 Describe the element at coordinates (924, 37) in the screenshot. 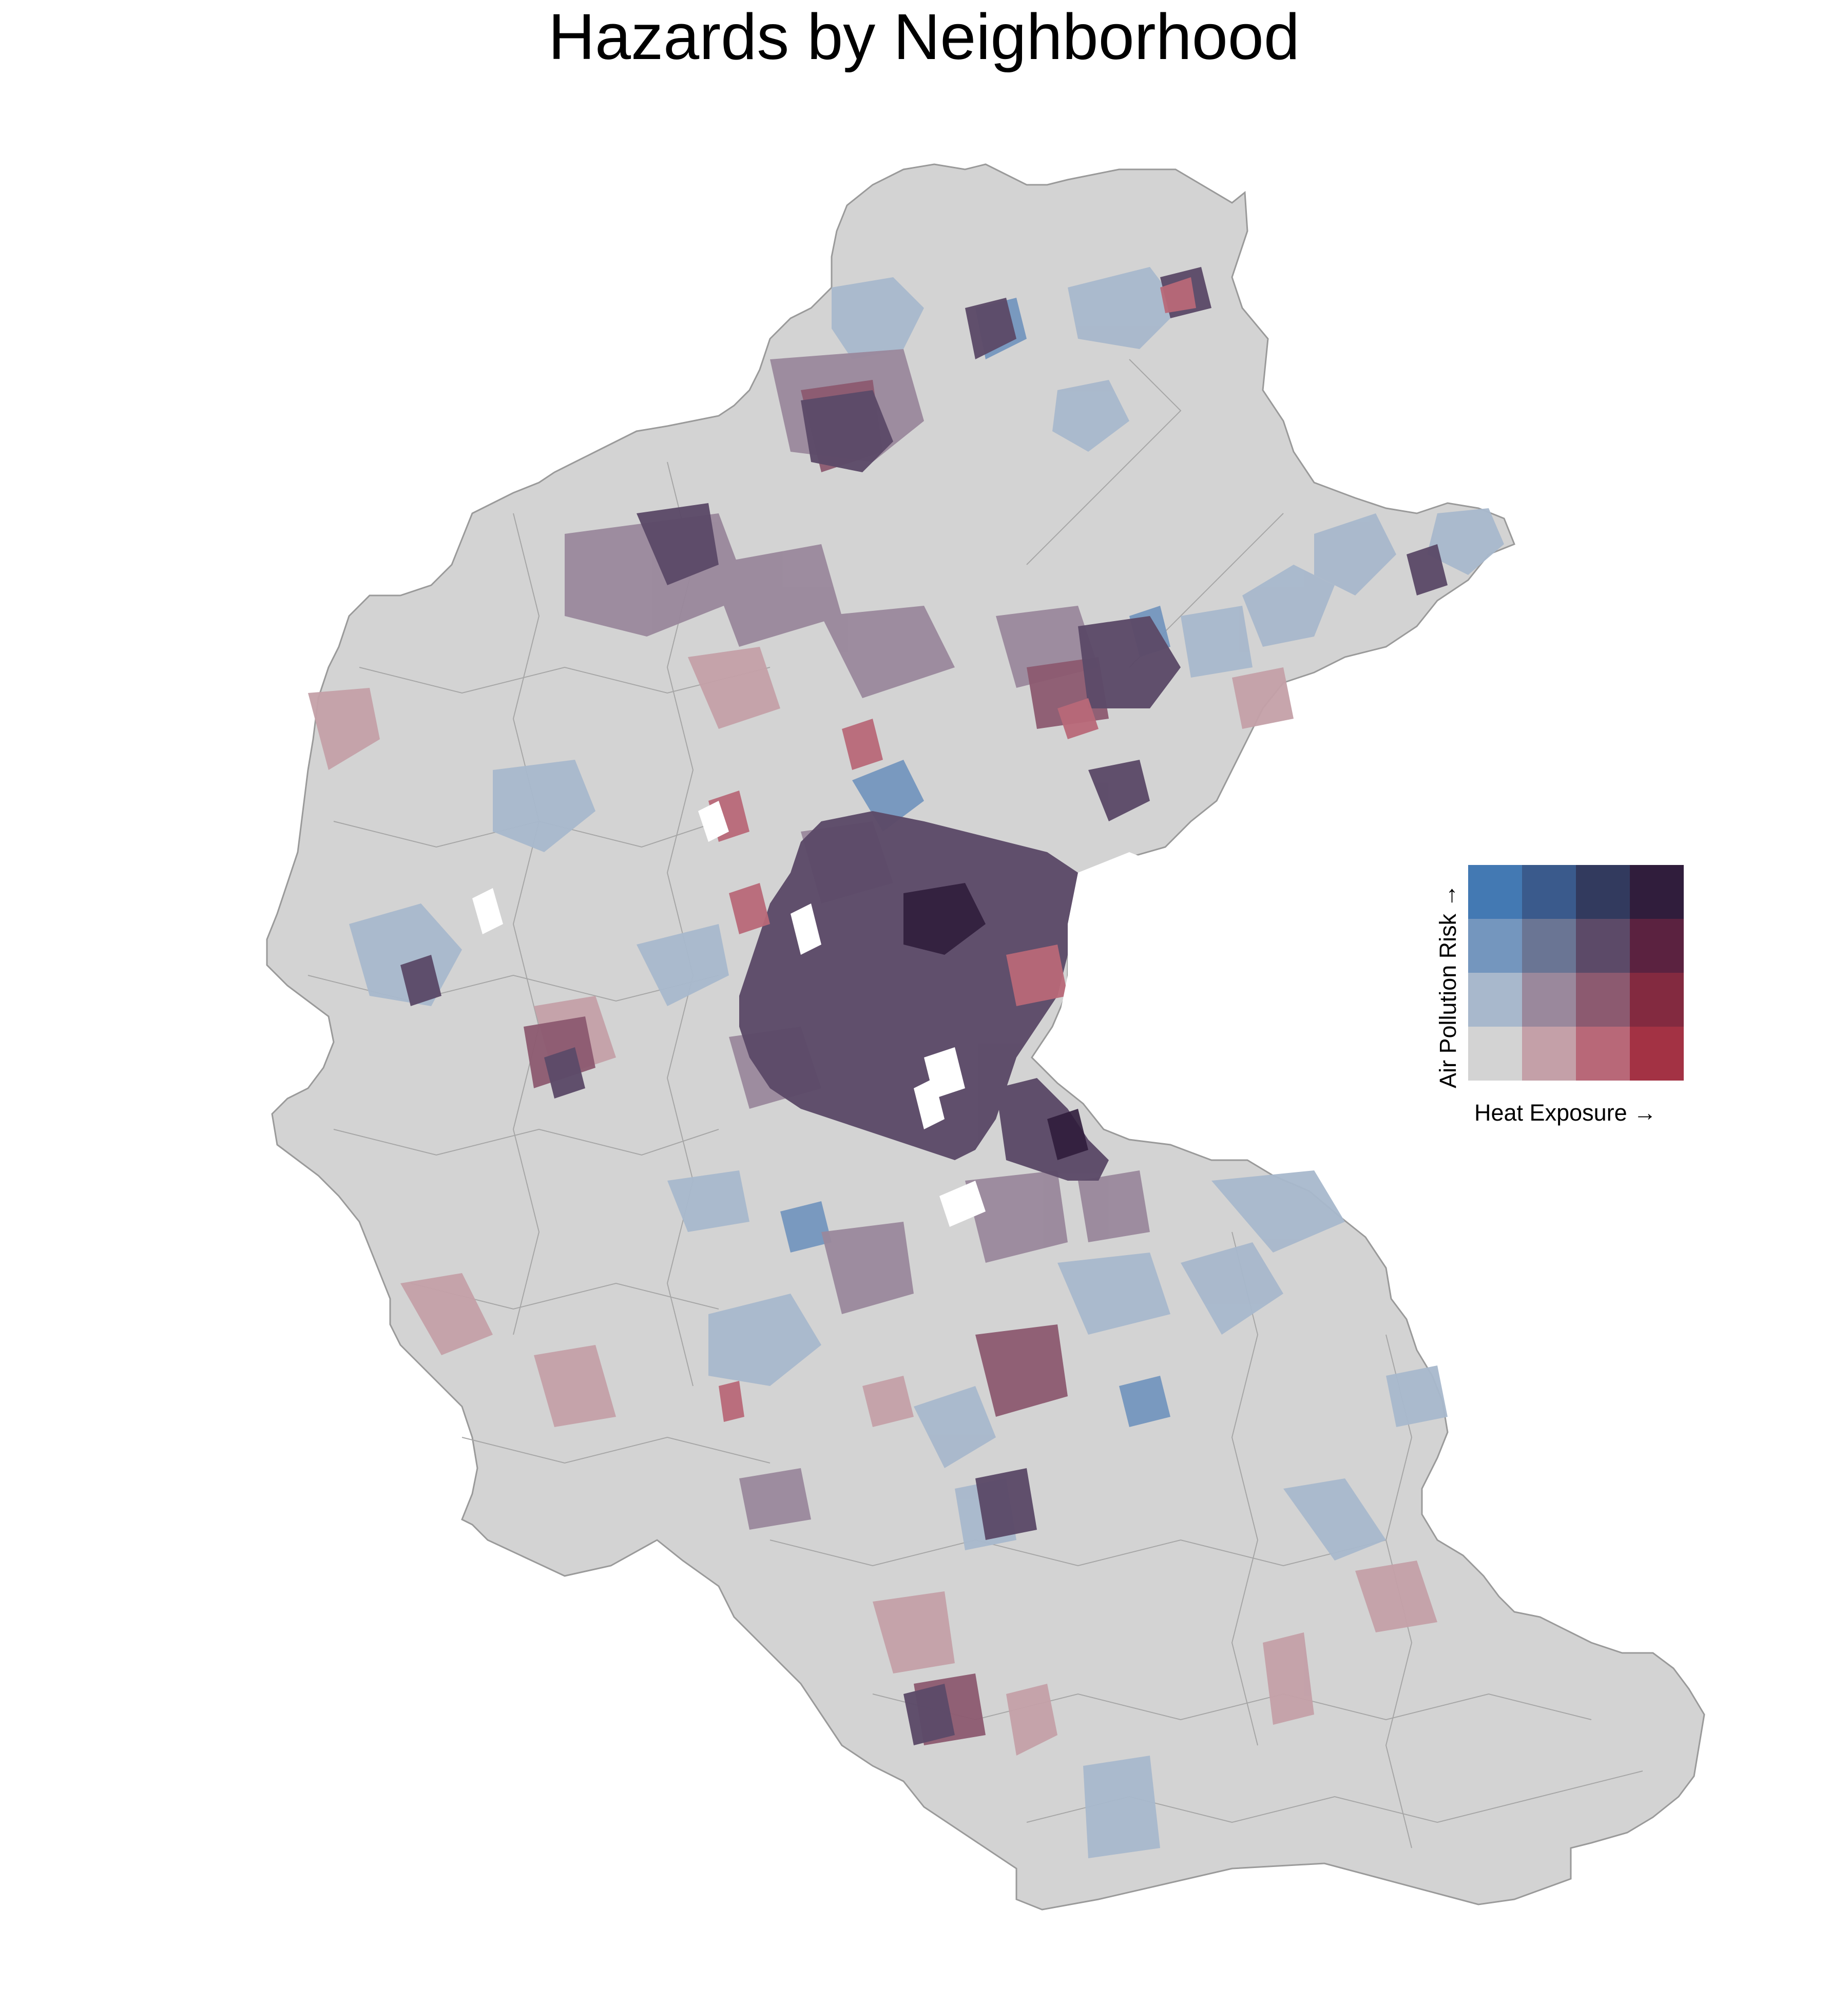

I see `map-title: Hazards by Neighborhood` at that location.